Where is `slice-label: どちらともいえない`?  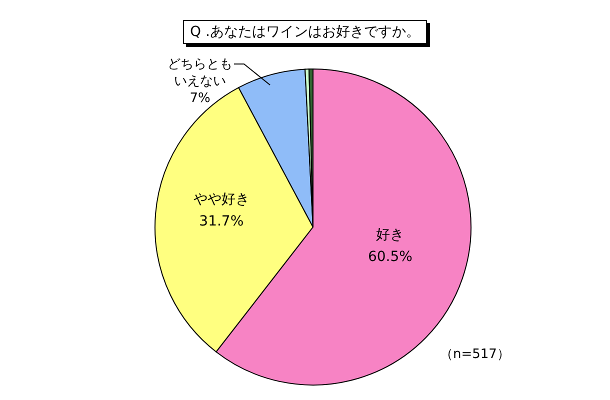
slice-label: どちらともいえない is located at coordinates (200, 73).